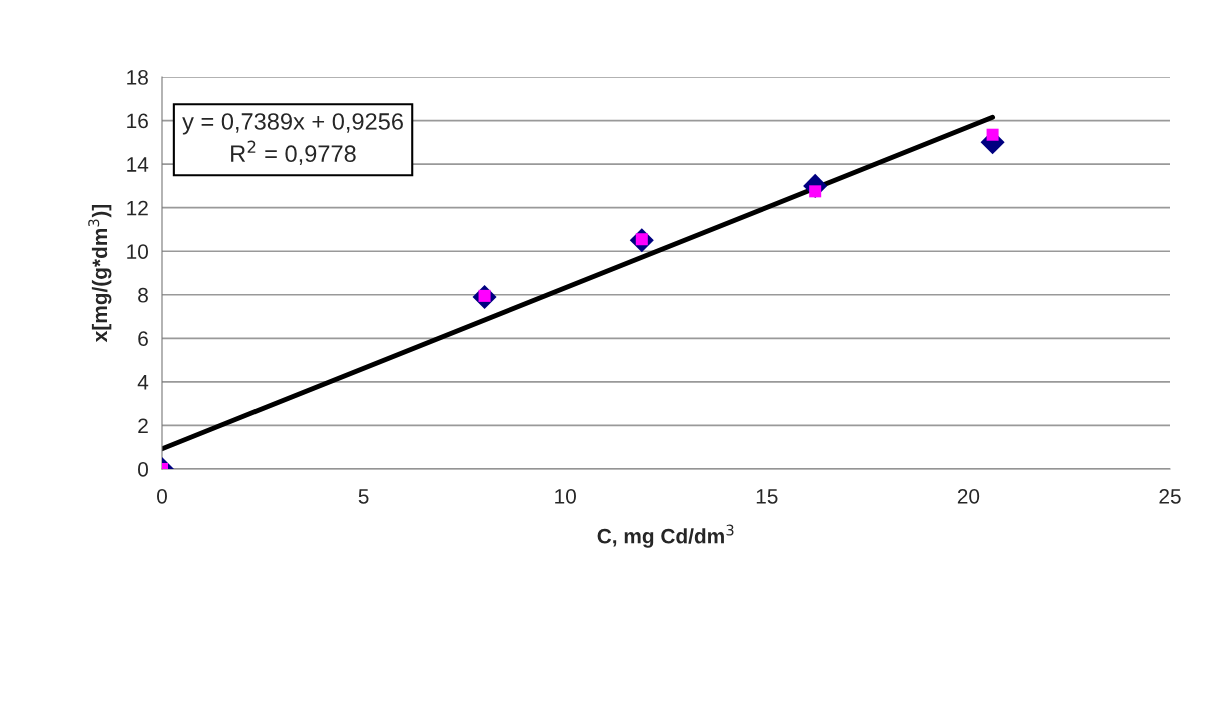 This screenshot has width=1209, height=716. What do you see at coordinates (143, 425) in the screenshot?
I see `y-tick-label: 2` at bounding box center [143, 425].